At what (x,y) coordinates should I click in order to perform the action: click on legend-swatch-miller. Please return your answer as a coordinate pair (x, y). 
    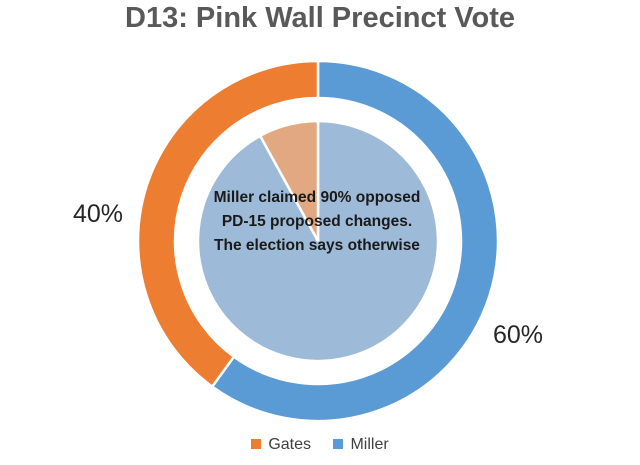
    Looking at the image, I should click on (338, 444).